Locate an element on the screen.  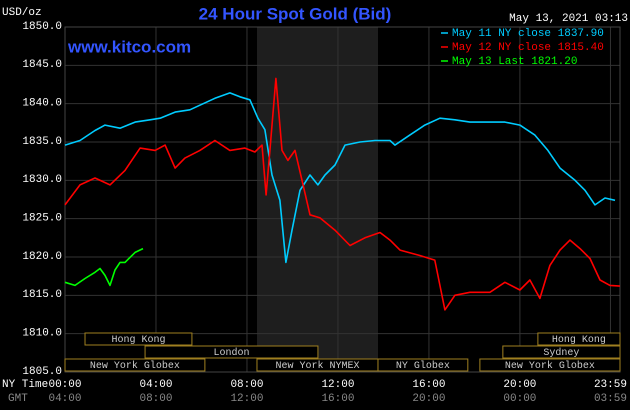
y-tick-label: 1845.0 is located at coordinates (42, 65).